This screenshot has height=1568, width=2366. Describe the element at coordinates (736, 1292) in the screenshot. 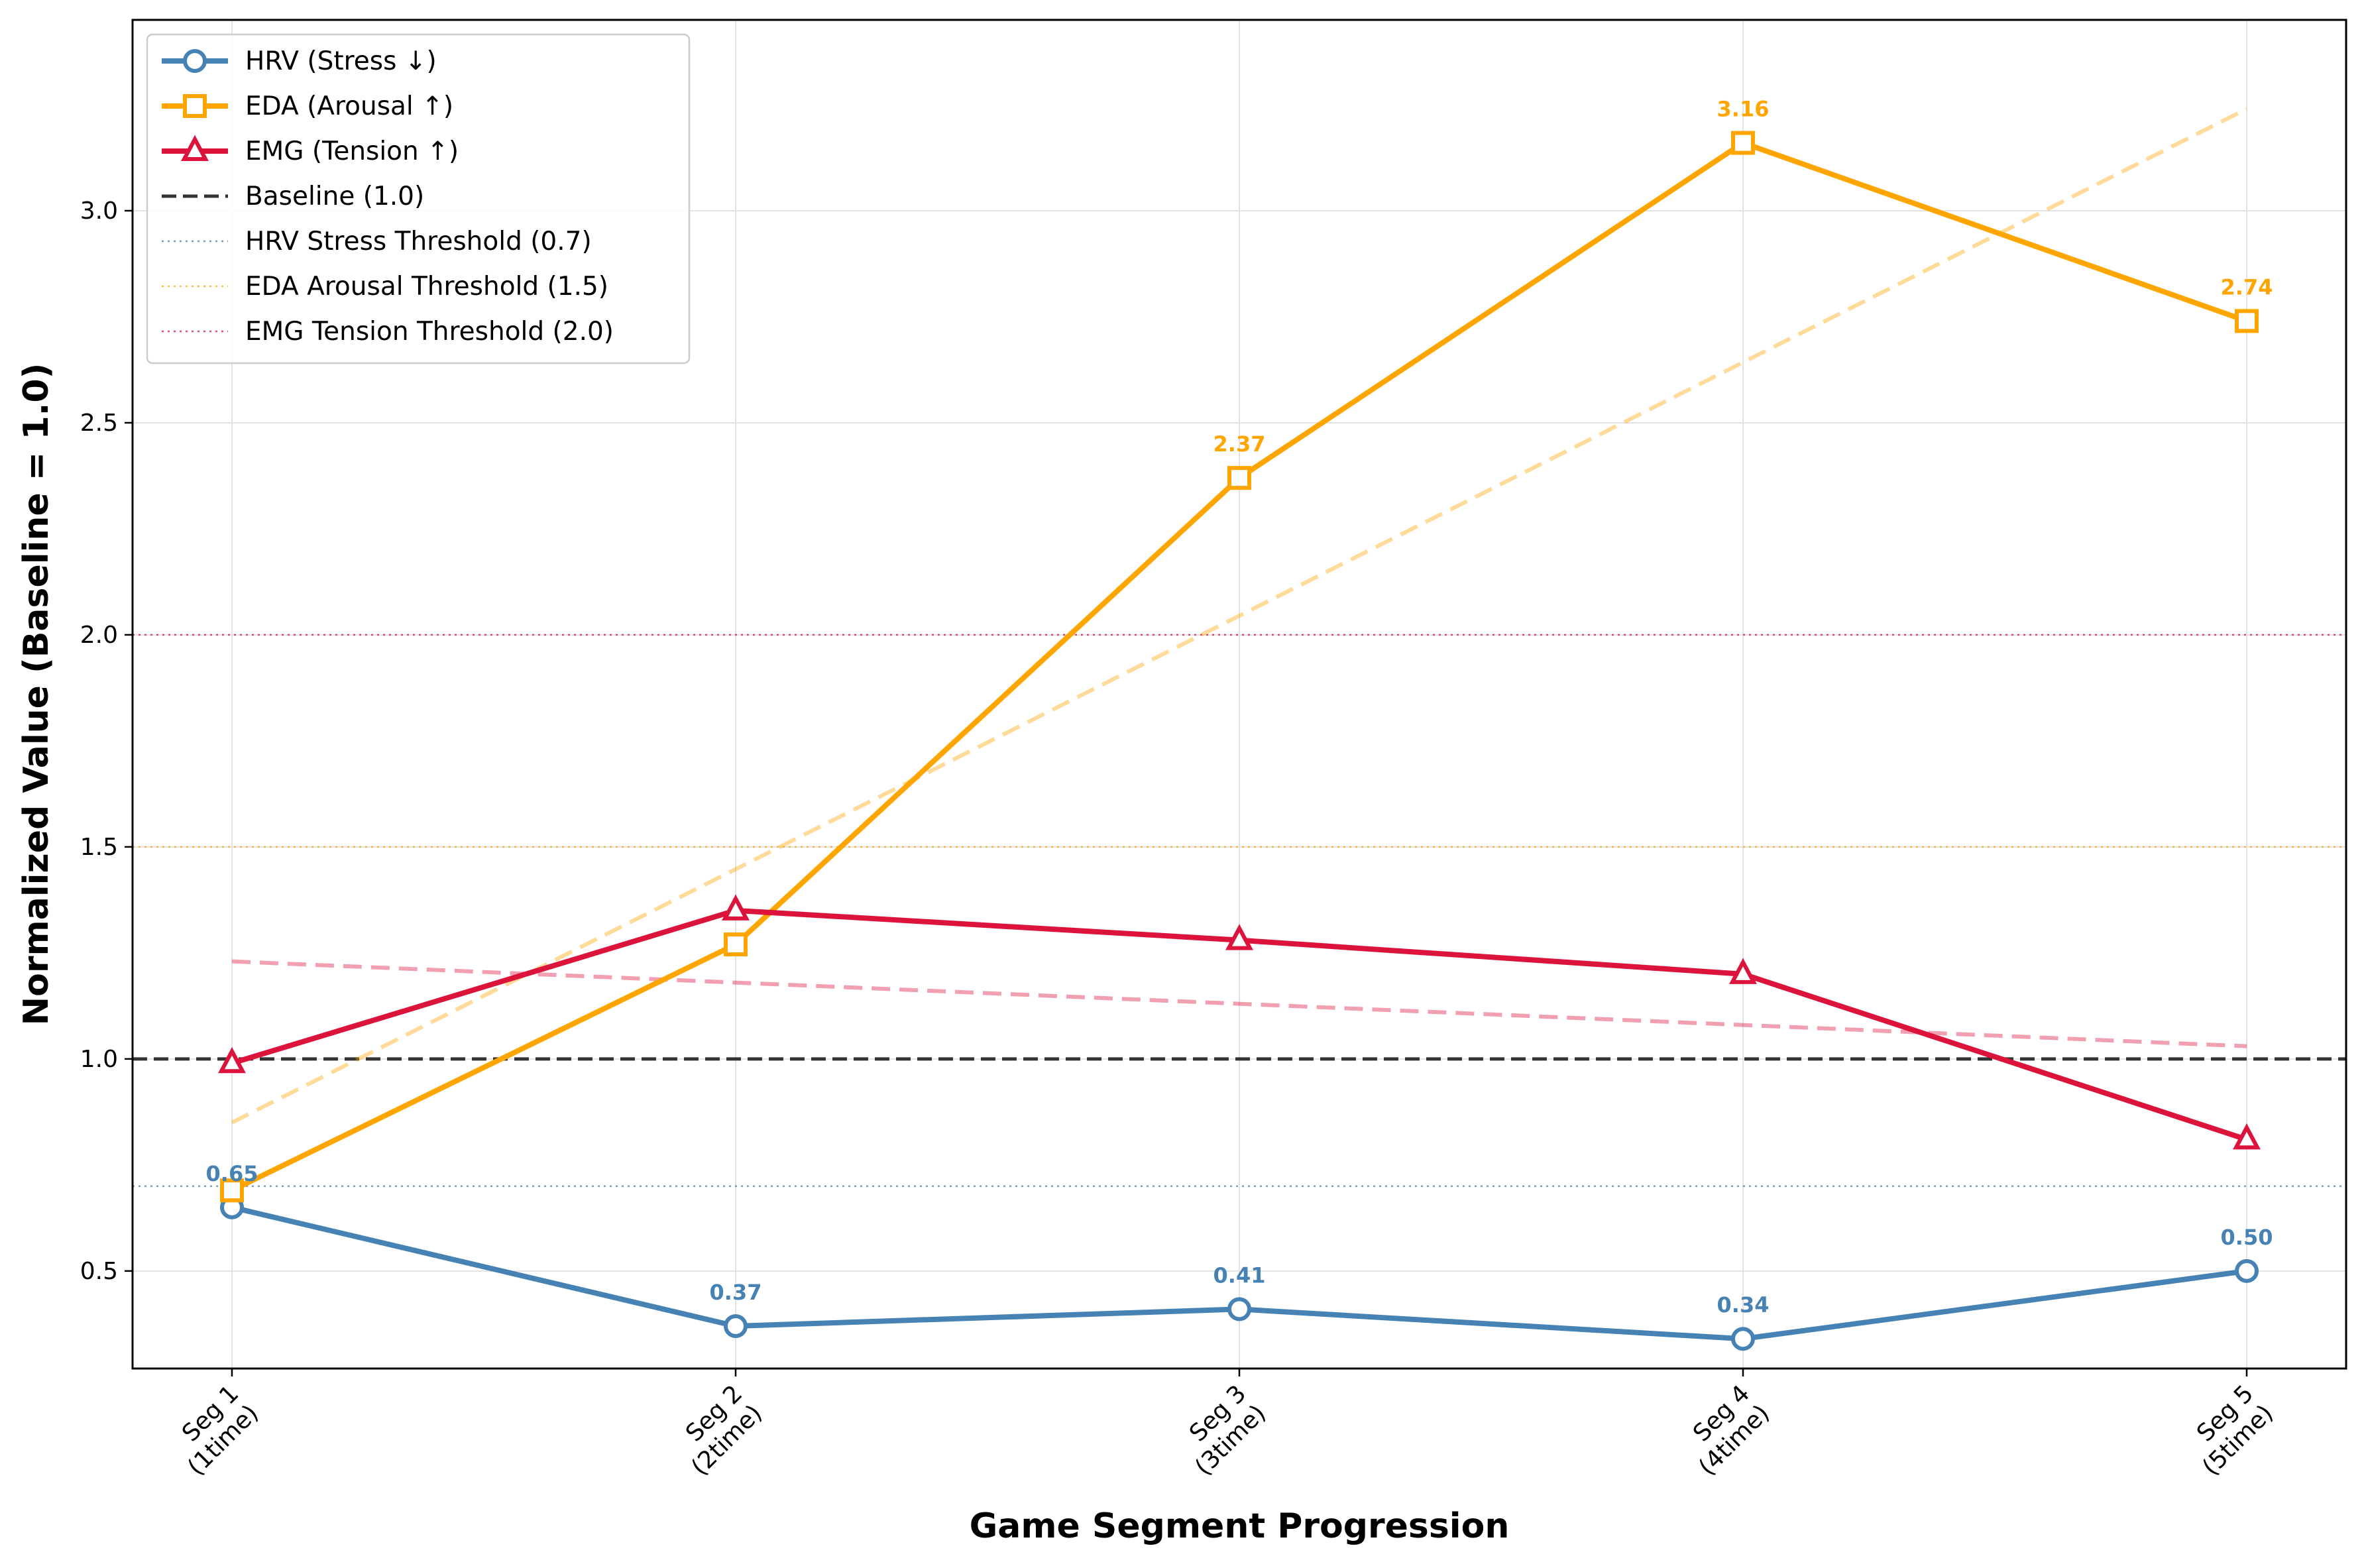

I see `hrv-data-label: 0.37` at that location.